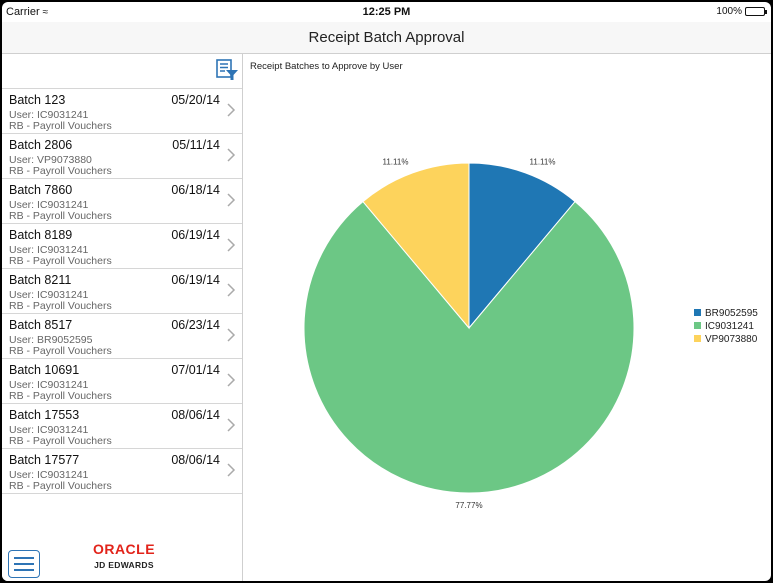 Image resolution: width=773 pixels, height=583 pixels. I want to click on status-bar: Carrier ≈ 12:25 PM 100%, so click(386, 12).